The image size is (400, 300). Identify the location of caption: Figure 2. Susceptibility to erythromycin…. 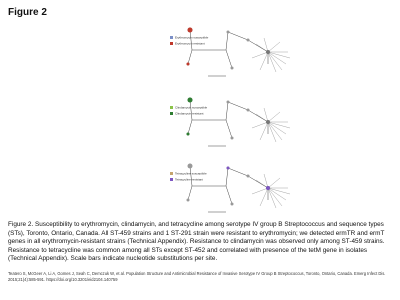
(196, 242).